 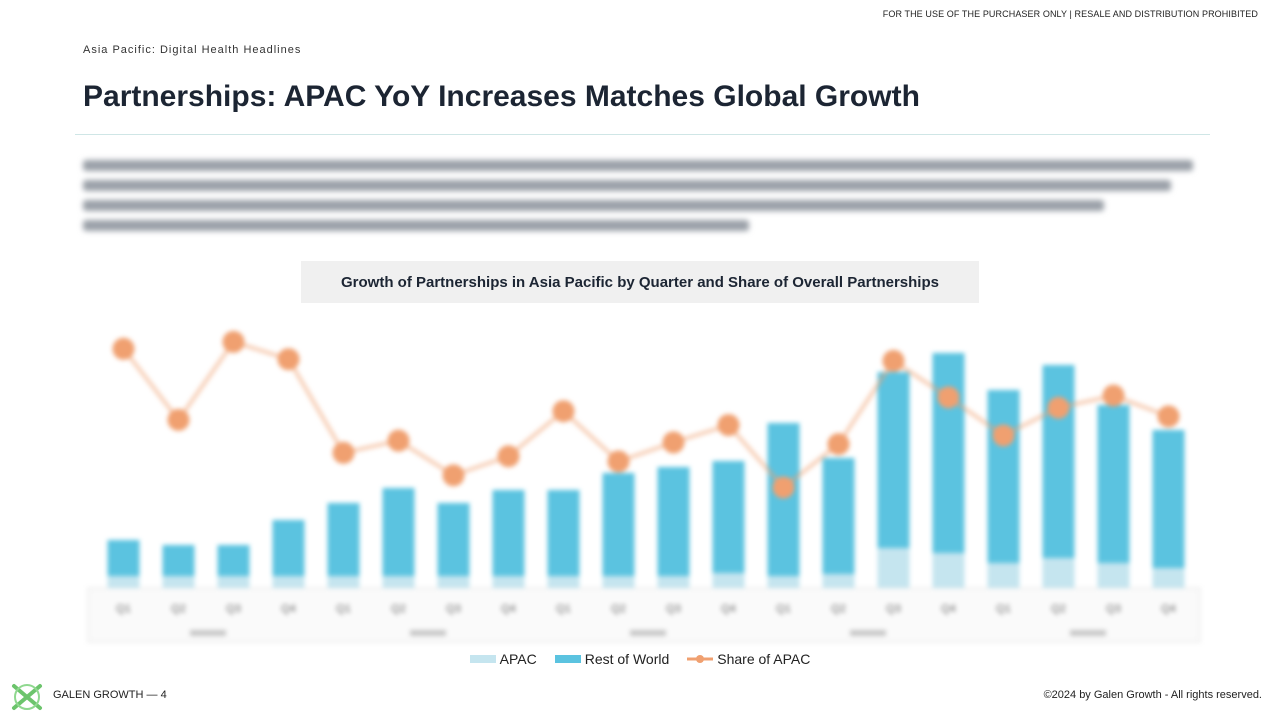 I want to click on brand: GALEN GROWTH, so click(x=98, y=695).